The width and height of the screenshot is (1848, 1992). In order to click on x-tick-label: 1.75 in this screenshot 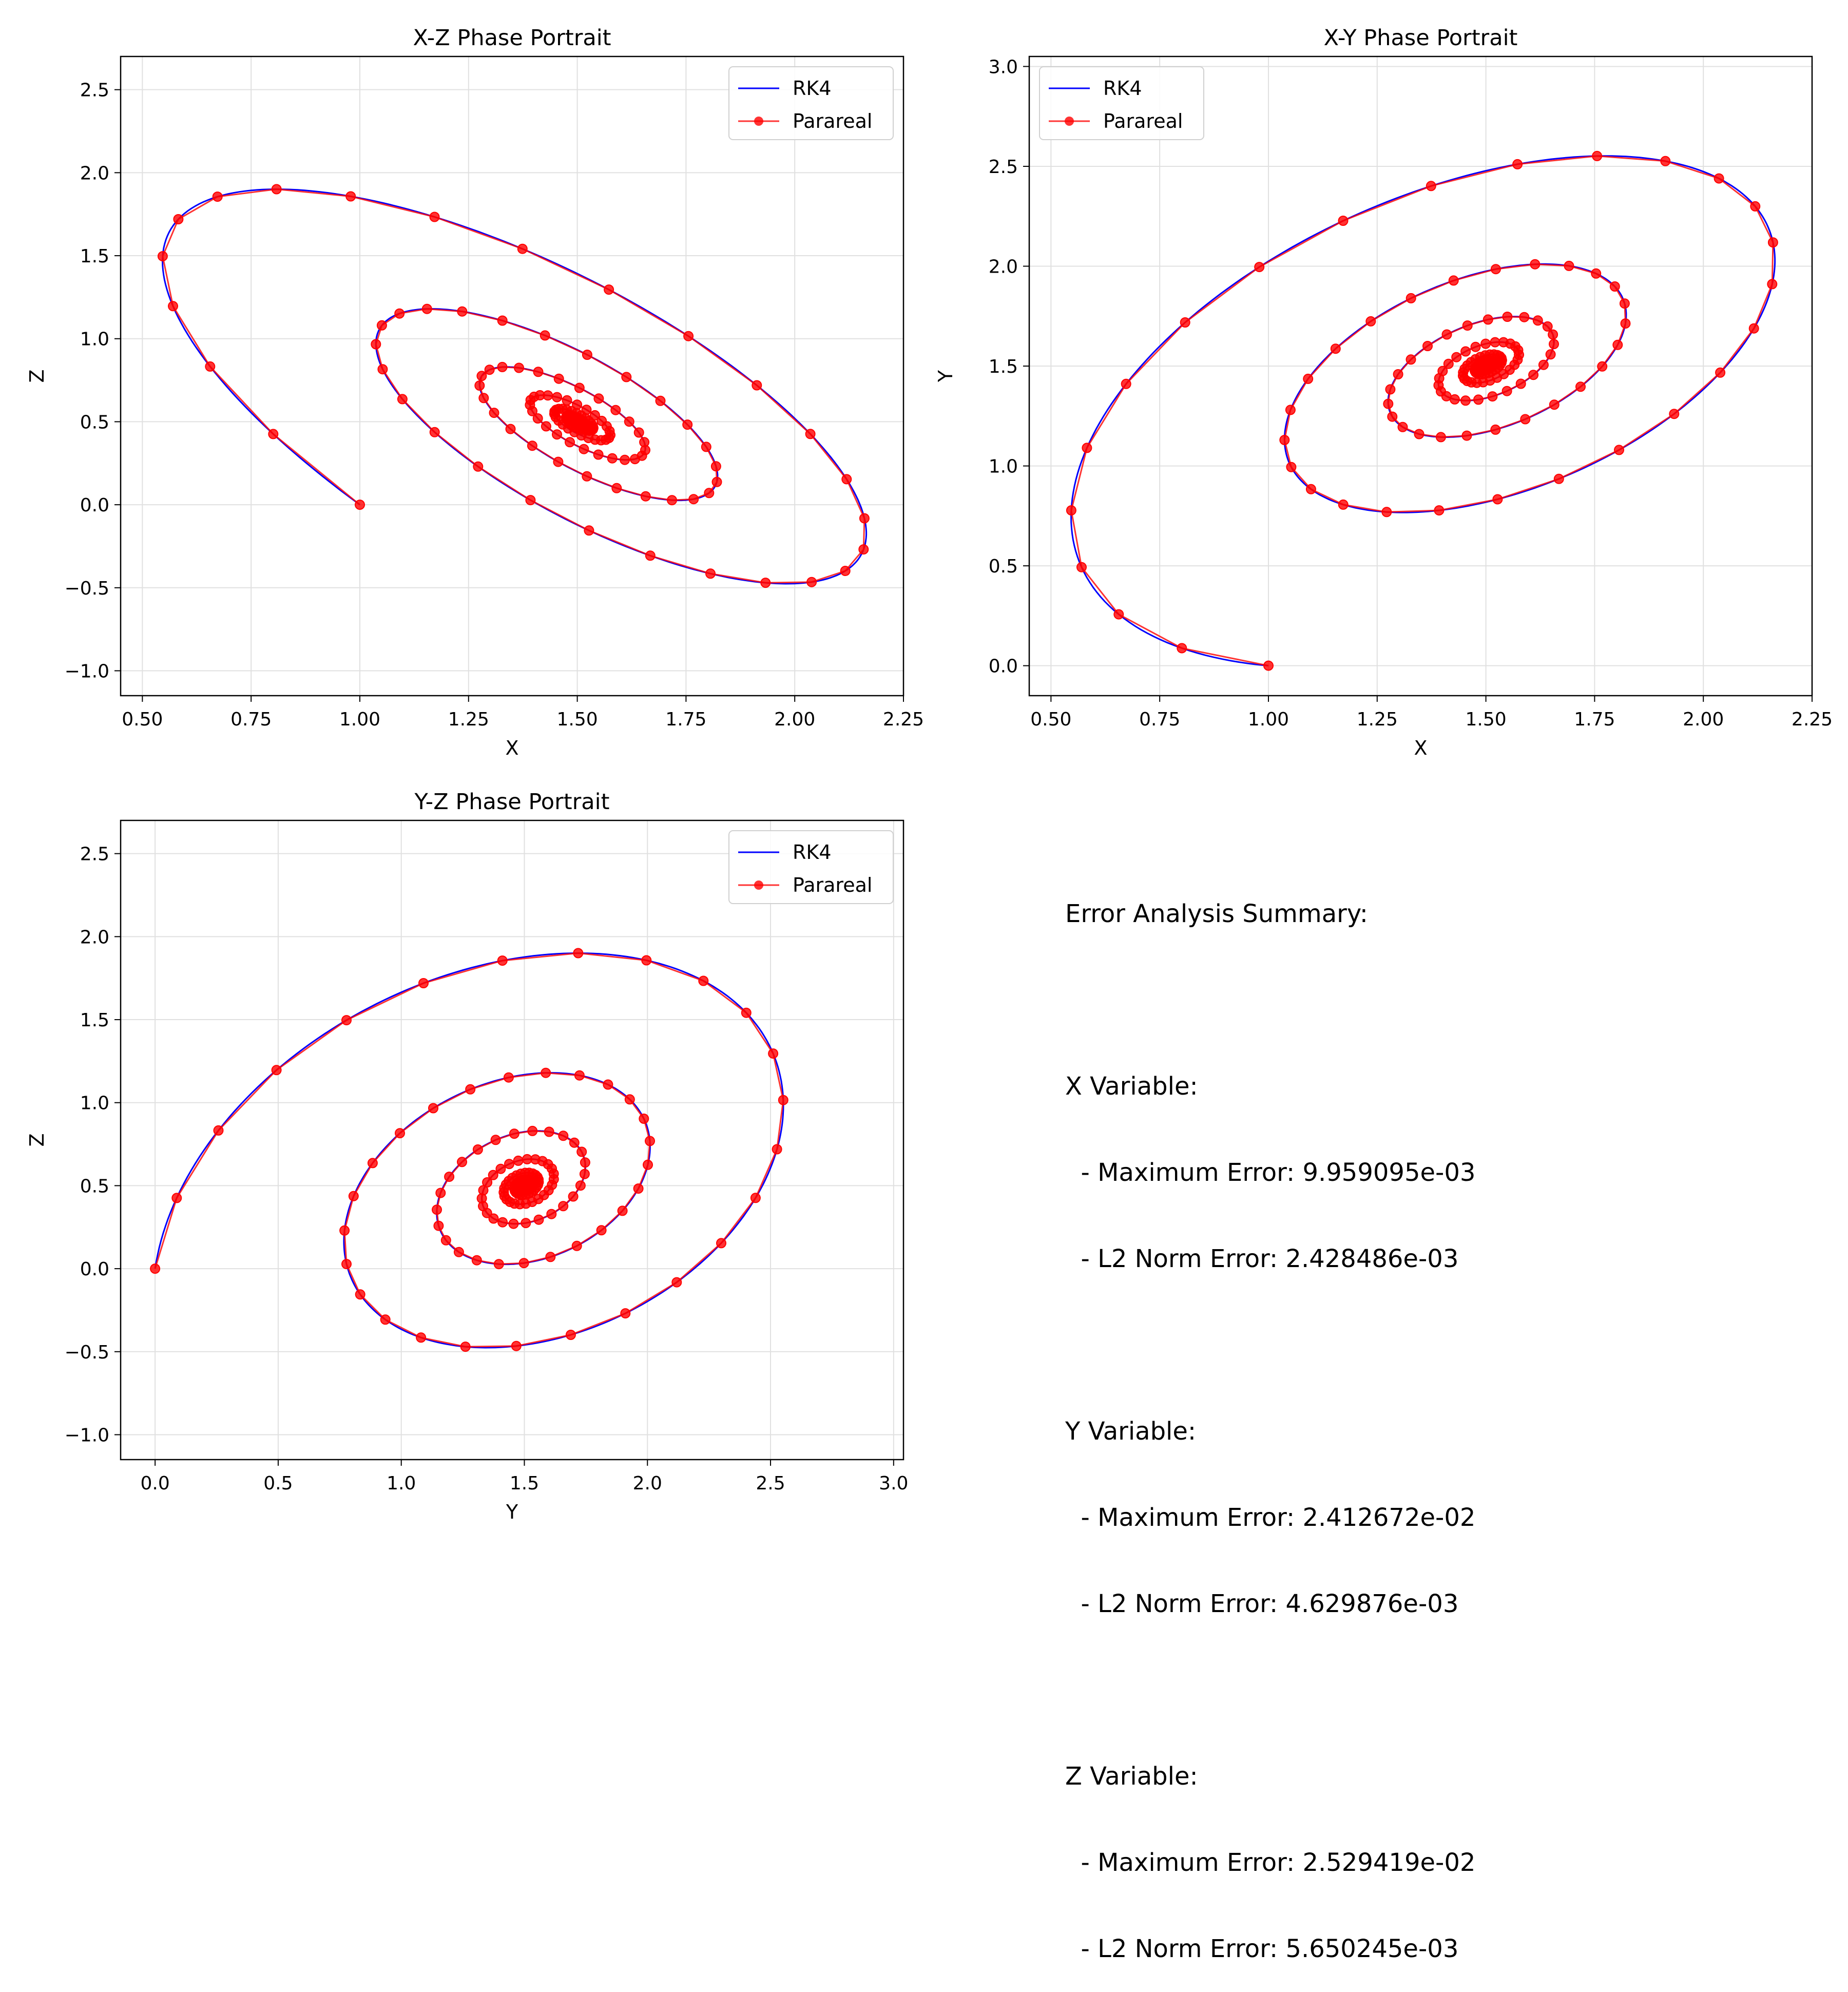, I will do `click(1594, 719)`.